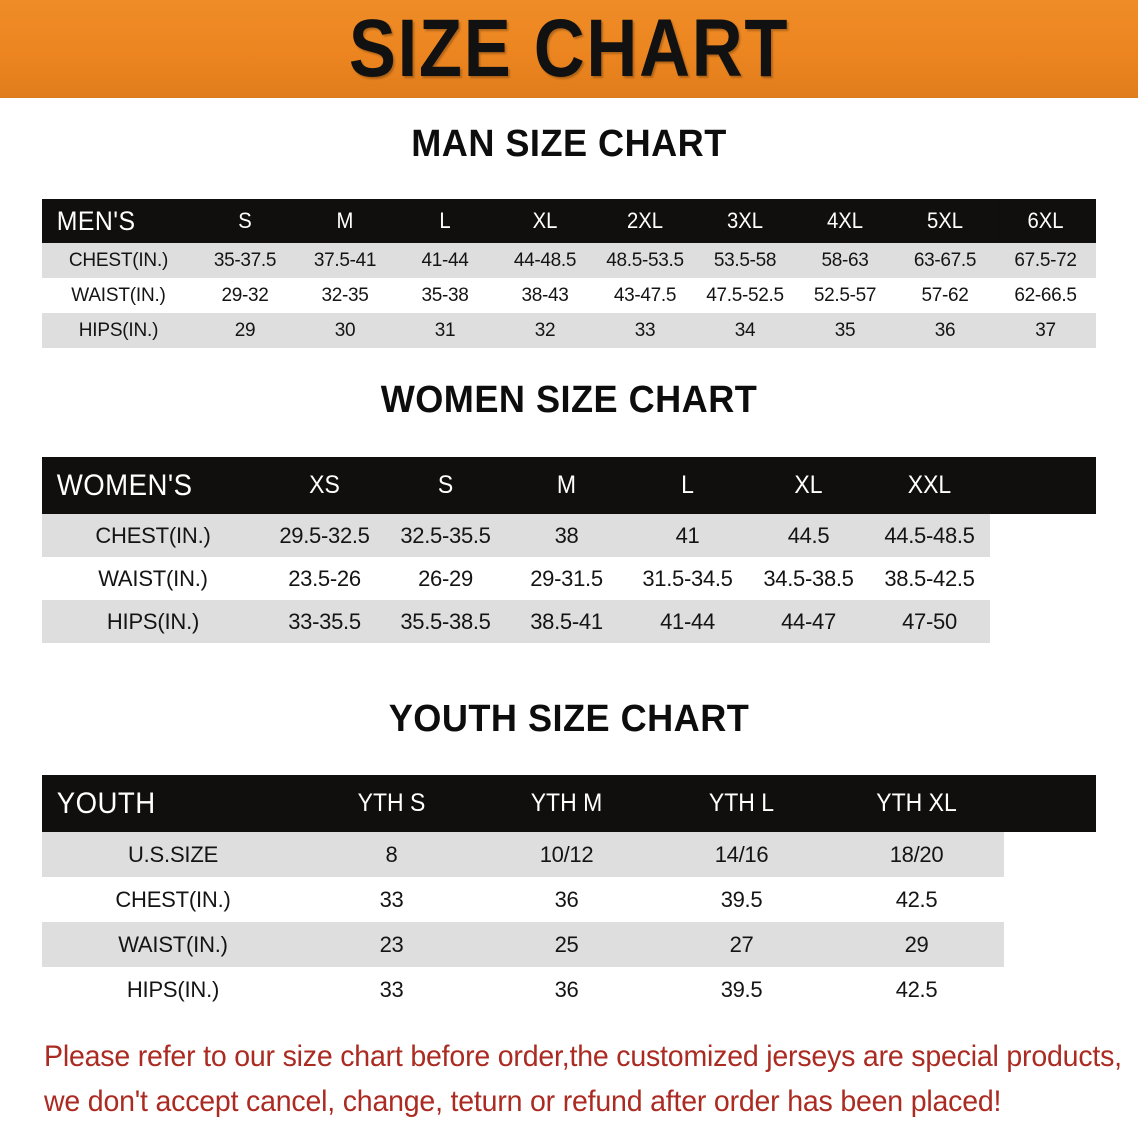 This screenshot has width=1138, height=1132. Describe the element at coordinates (445, 260) in the screenshot. I see `men-chest-l: 41-44` at that location.